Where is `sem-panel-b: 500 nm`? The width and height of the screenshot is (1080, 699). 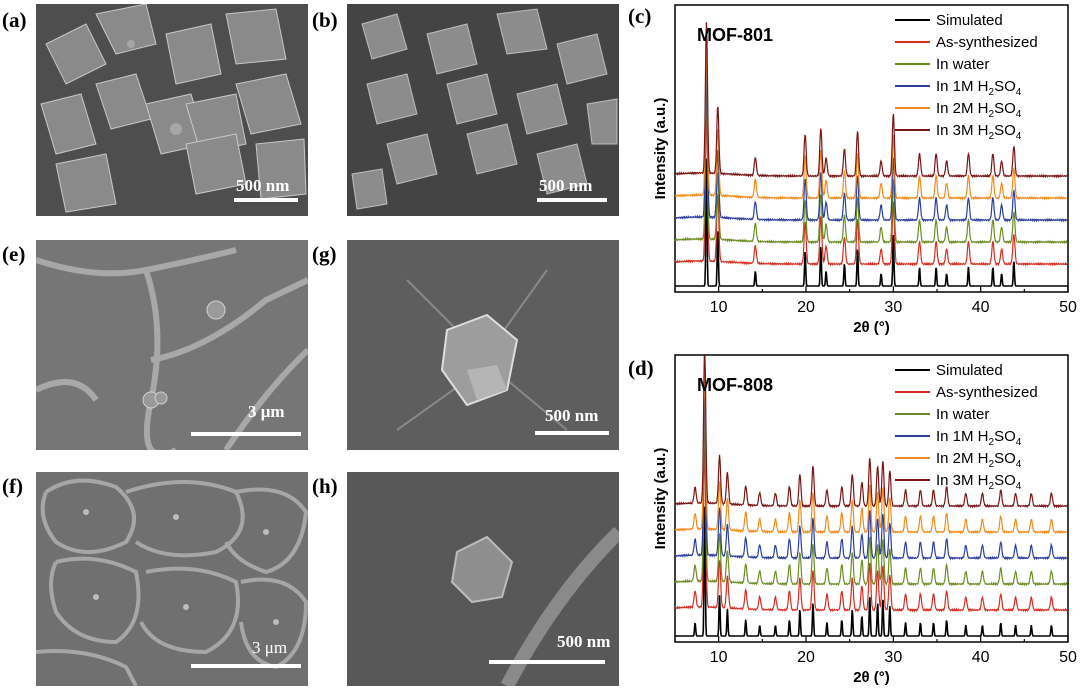 sem-panel-b: 500 nm is located at coordinates (483, 110).